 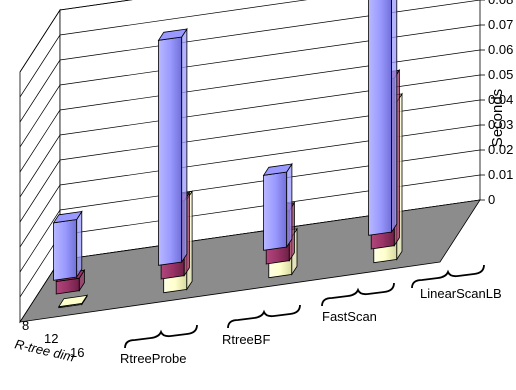 What do you see at coordinates (500, 99) in the screenshot?
I see `y-tick-label: 0.04` at bounding box center [500, 99].